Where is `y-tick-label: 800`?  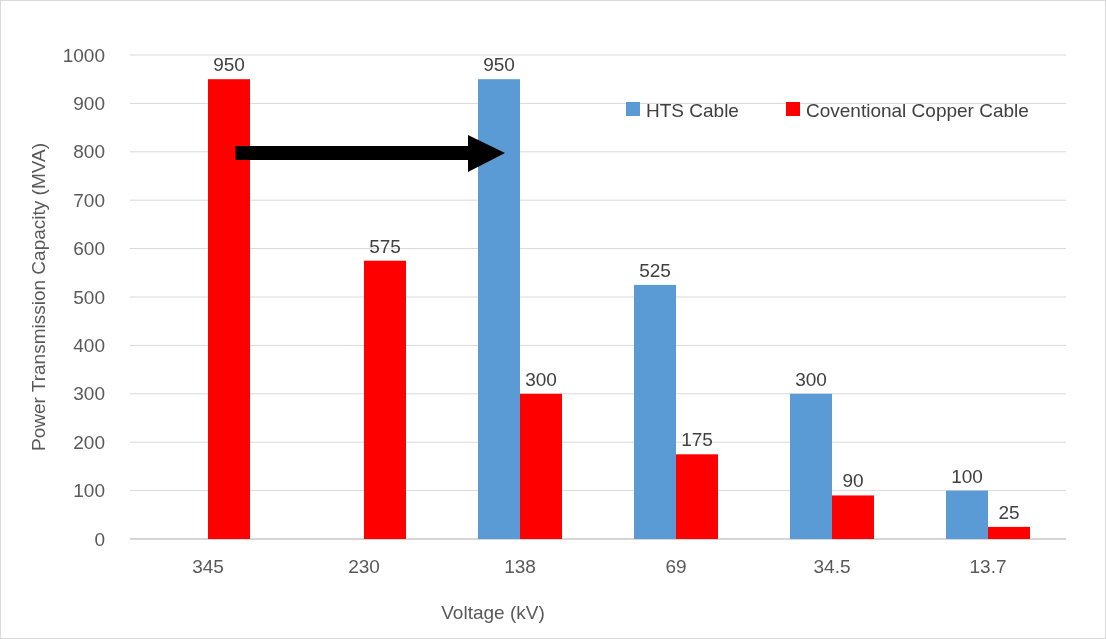 y-tick-label: 800 is located at coordinates (89, 152).